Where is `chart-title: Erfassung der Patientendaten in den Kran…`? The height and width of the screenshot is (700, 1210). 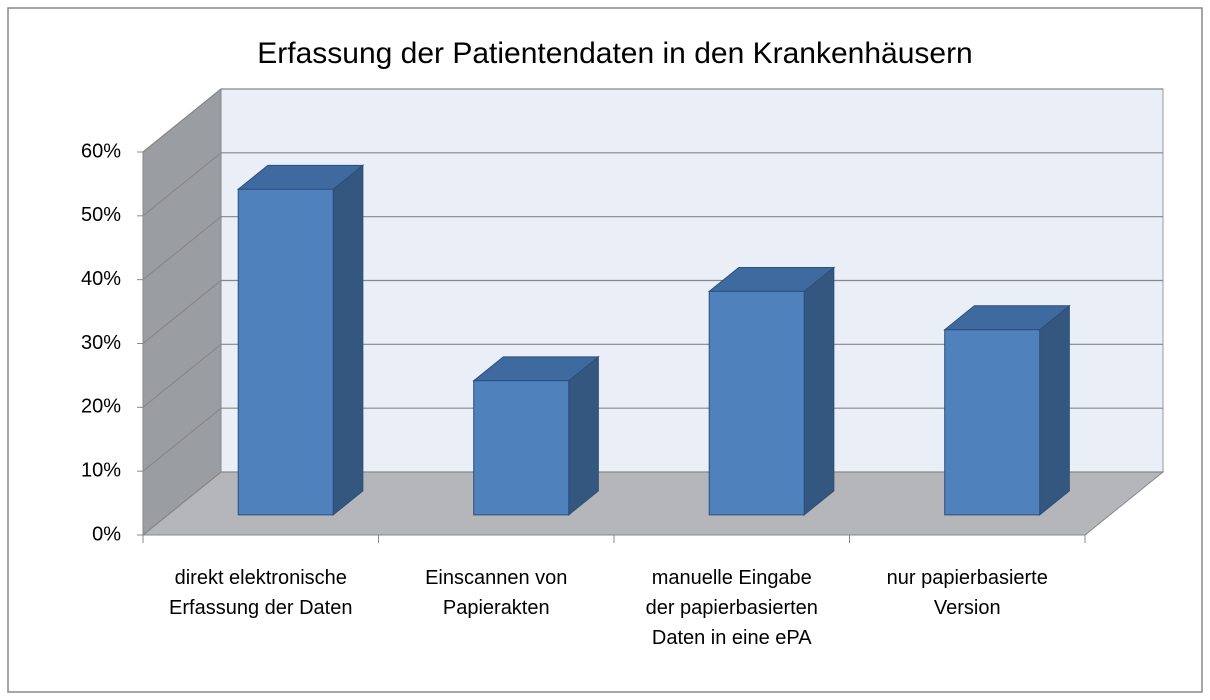 chart-title: Erfassung der Patientendaten in den Kran… is located at coordinates (615, 53).